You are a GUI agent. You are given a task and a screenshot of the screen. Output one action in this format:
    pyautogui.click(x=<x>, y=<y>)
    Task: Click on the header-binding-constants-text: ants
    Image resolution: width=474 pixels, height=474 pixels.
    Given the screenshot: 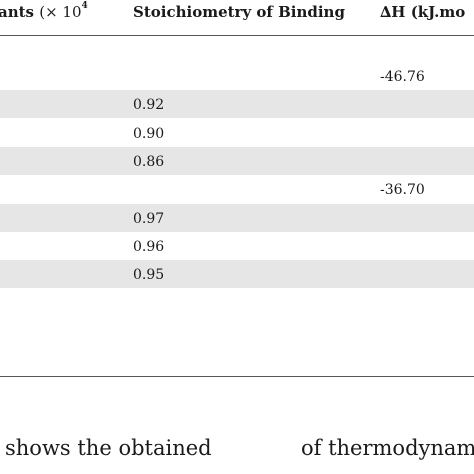 What is the action you would take?
    pyautogui.click(x=17, y=12)
    